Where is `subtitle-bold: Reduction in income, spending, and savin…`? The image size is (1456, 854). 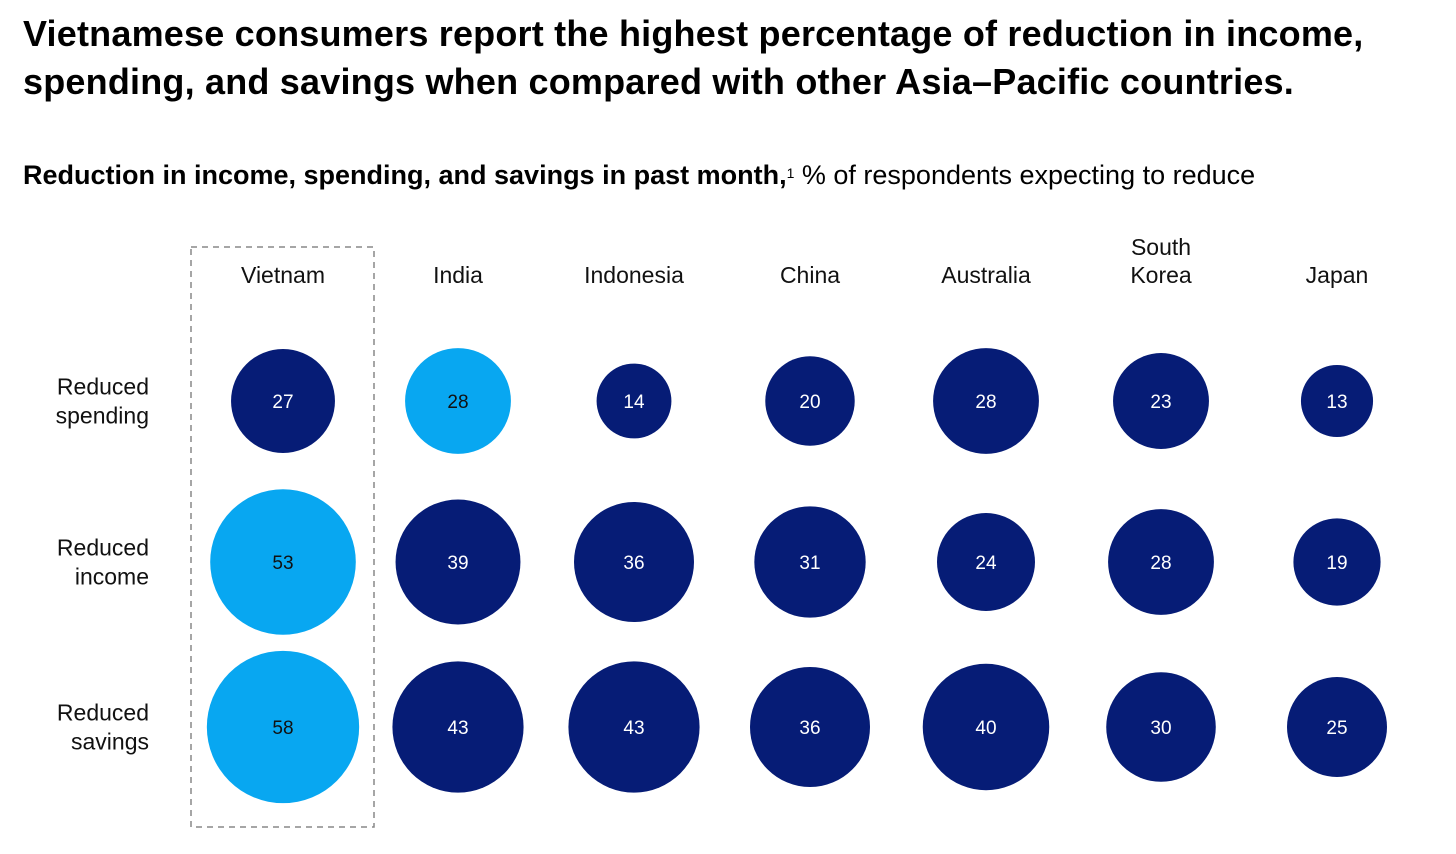
subtitle-bold: Reduction in income, spending, and savin… is located at coordinates (405, 175).